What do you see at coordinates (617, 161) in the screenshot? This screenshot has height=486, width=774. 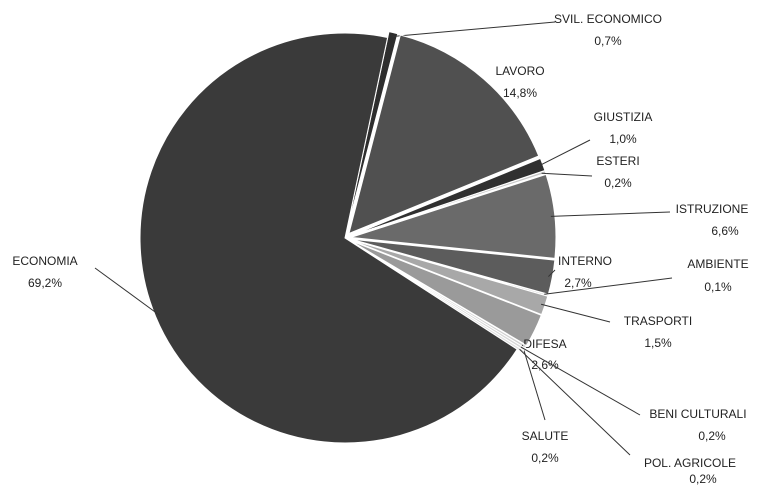 I see `slice-label: ESTERI` at bounding box center [617, 161].